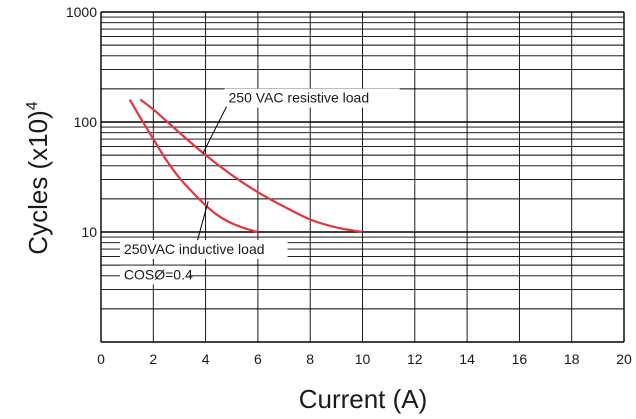  I want to click on x-tick-label: 0, so click(101, 359).